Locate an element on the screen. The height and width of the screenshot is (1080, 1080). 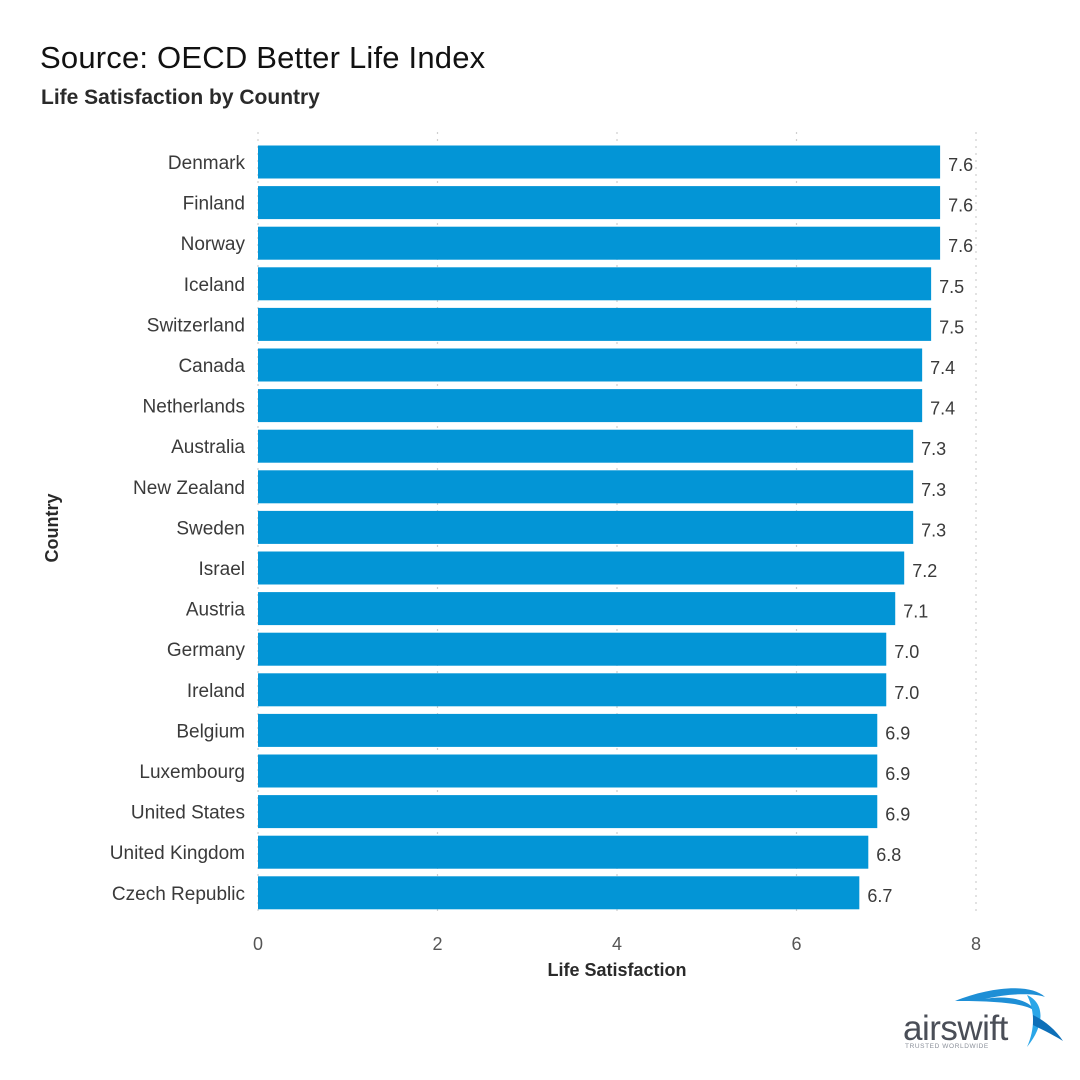
bar-netherlands is located at coordinates (590, 406).